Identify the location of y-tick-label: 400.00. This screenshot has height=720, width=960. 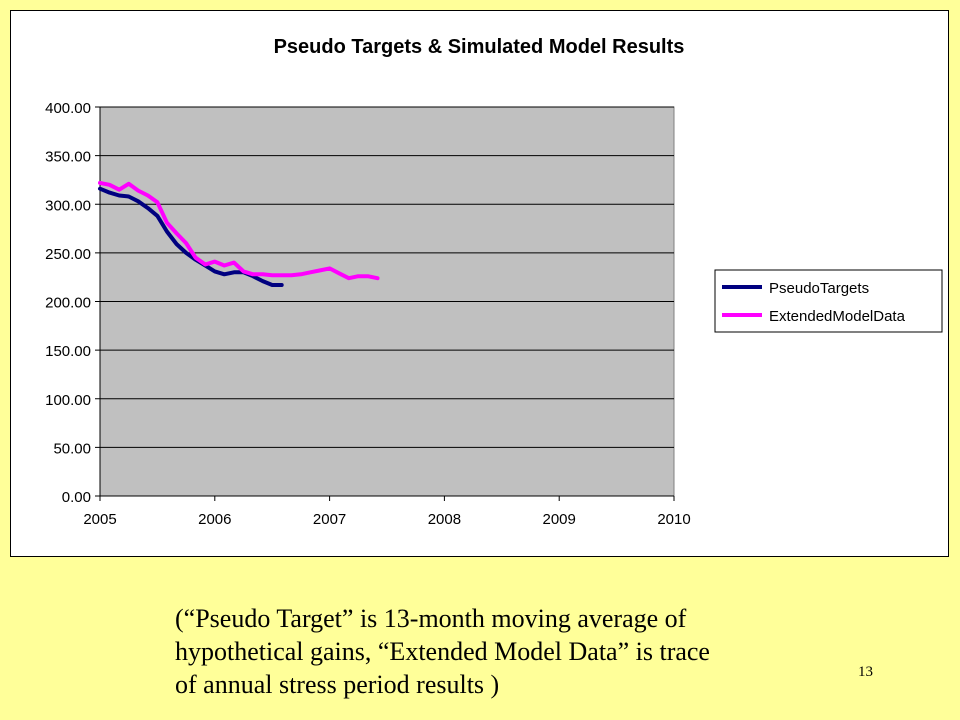
(68, 108).